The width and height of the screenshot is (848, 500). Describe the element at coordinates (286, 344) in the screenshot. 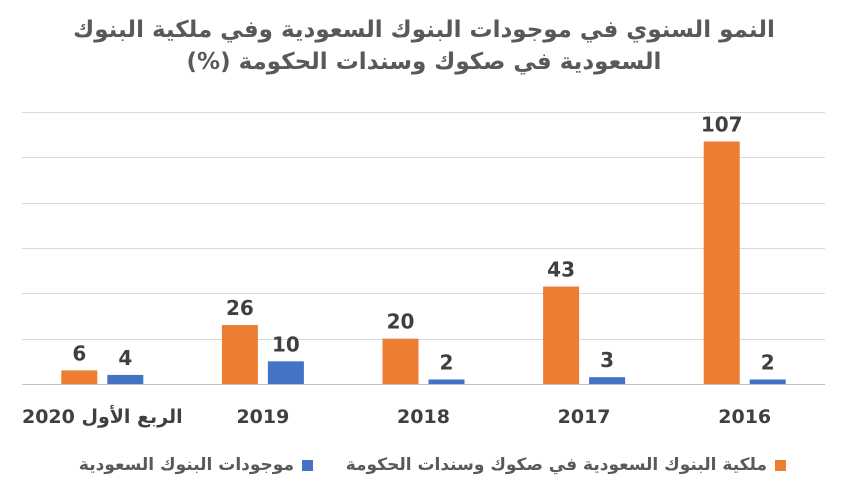

I see `data-label: 10` at that location.